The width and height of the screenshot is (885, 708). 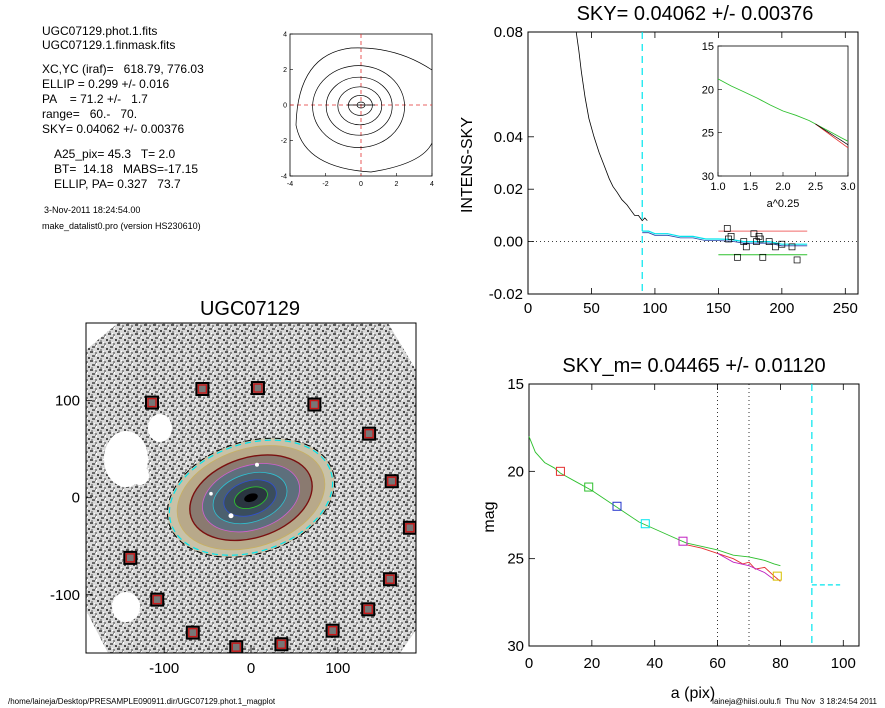 What do you see at coordinates (695, 14) in the screenshot?
I see `profile-title: SKY= 0.04062 +/- 0.00376` at bounding box center [695, 14].